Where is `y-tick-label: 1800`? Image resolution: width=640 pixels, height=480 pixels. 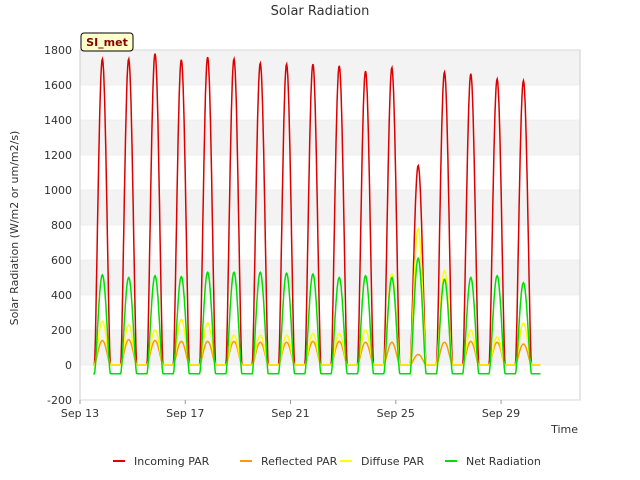
y-tick-label: 1800 is located at coordinates (58, 50).